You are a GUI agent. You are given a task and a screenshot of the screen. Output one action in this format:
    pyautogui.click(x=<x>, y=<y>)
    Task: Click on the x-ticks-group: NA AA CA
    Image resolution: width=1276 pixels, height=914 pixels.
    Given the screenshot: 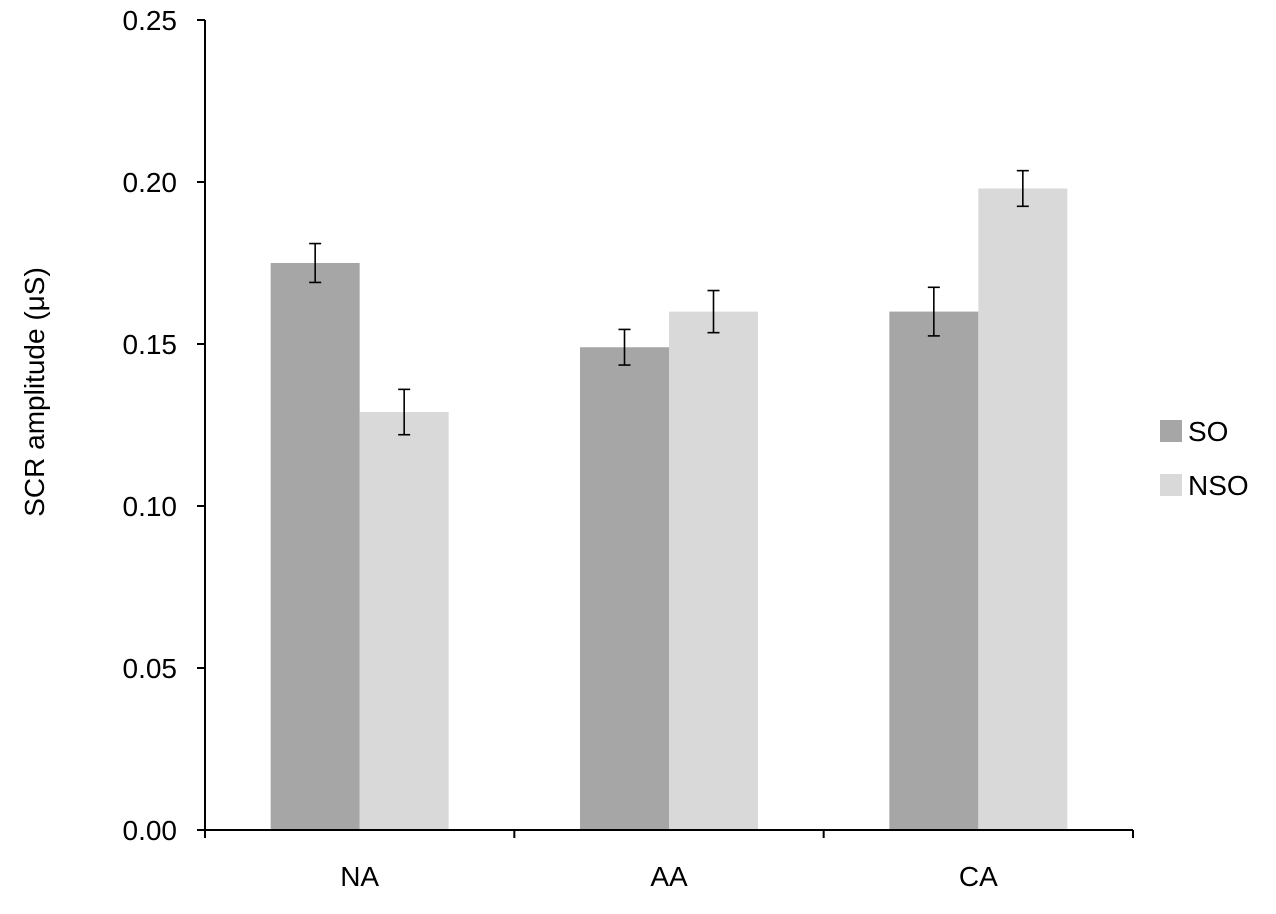 What is the action you would take?
    pyautogui.click(x=669, y=861)
    